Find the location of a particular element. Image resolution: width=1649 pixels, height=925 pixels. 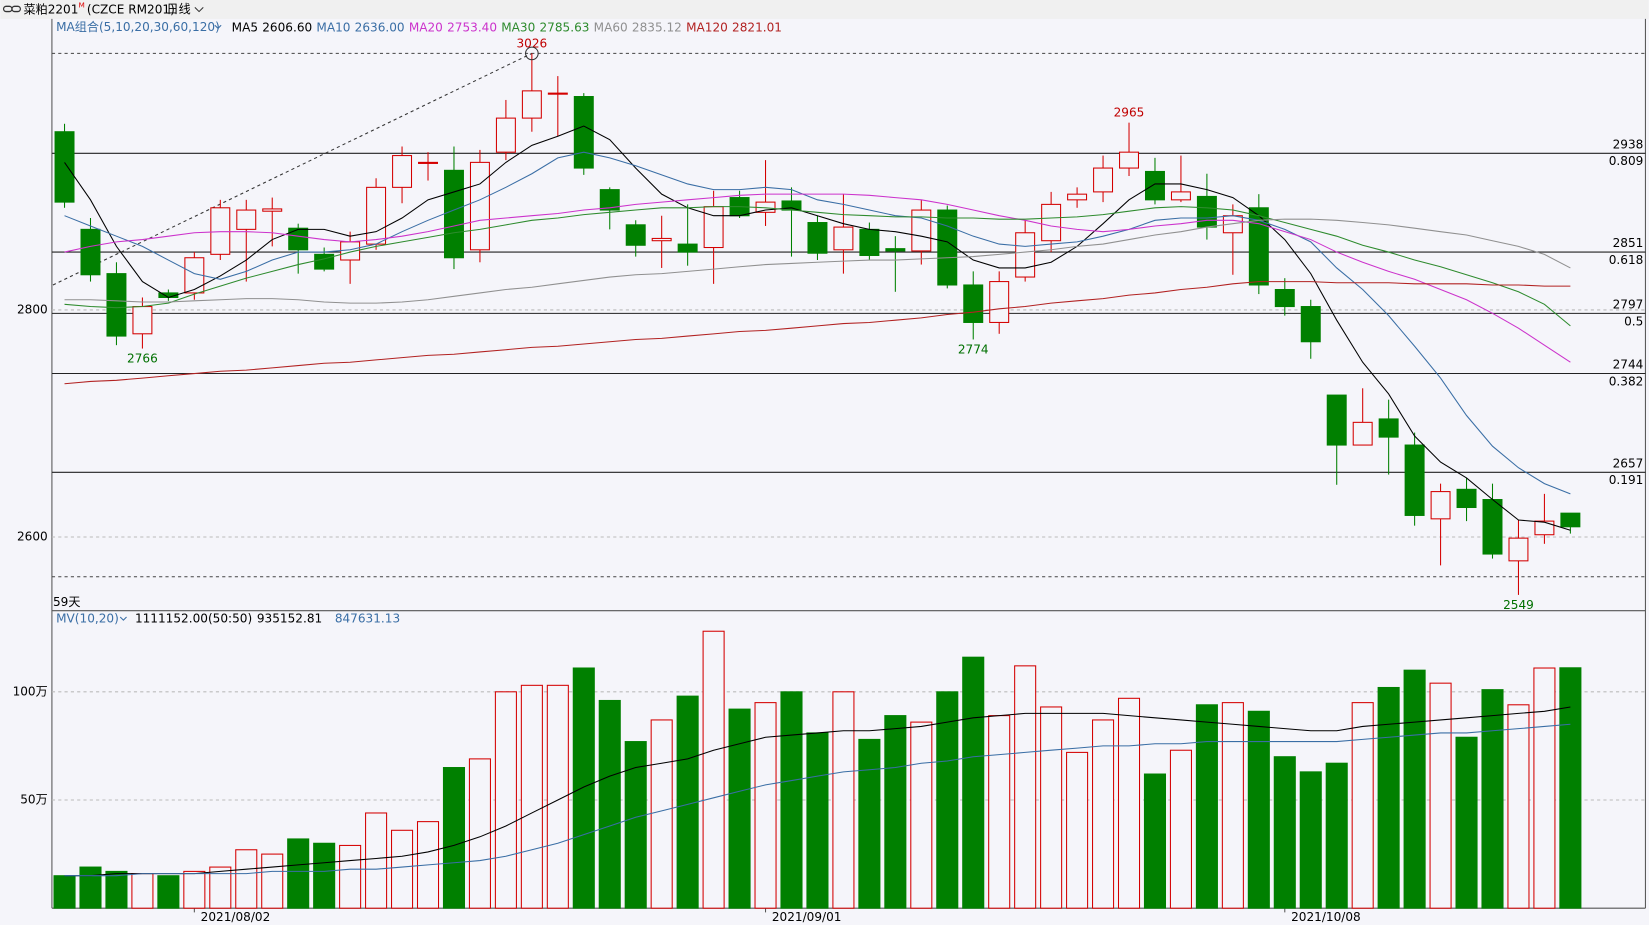

legend-name: MA30 is located at coordinates (518, 27).